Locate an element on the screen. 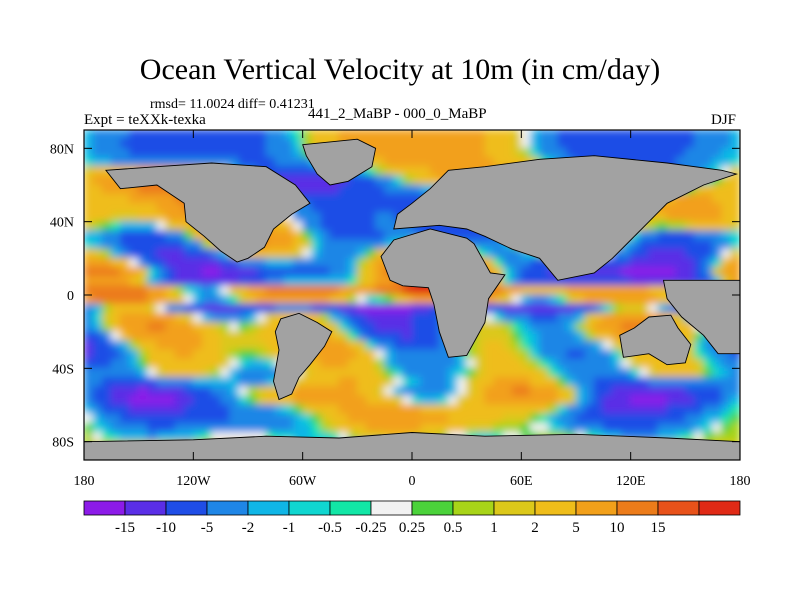 This screenshot has width=800, height=600. colorbar-label: 15 is located at coordinates (658, 528).